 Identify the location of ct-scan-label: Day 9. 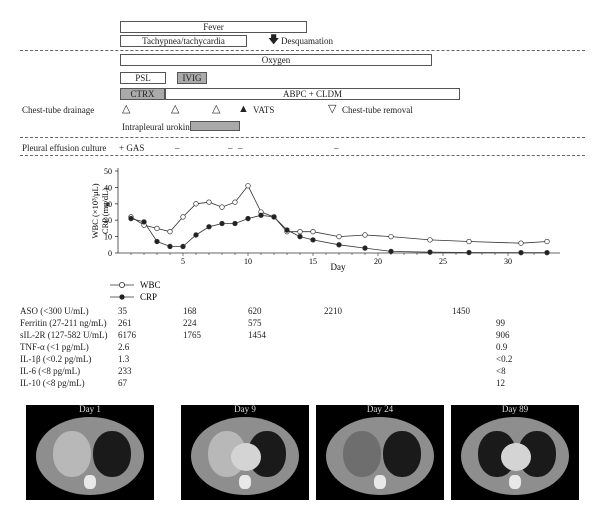
(245, 409).